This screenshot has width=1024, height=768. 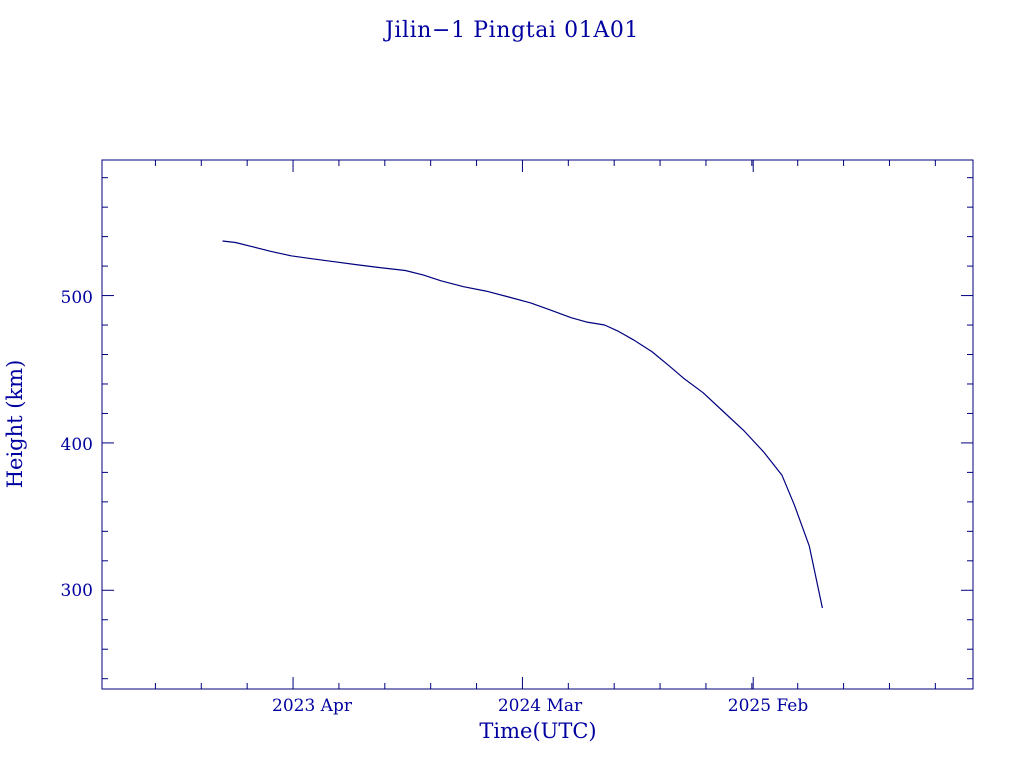 I want to click on y-axis-label: Height (km), so click(x=15, y=424).